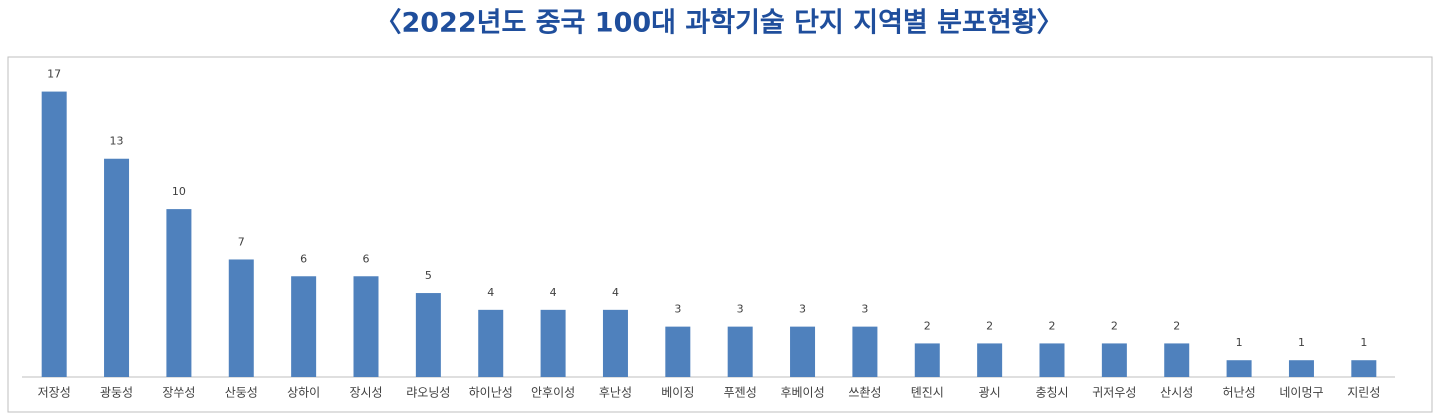 Image resolution: width=1439 pixels, height=417 pixels. I want to click on data-label: 5, so click(428, 275).